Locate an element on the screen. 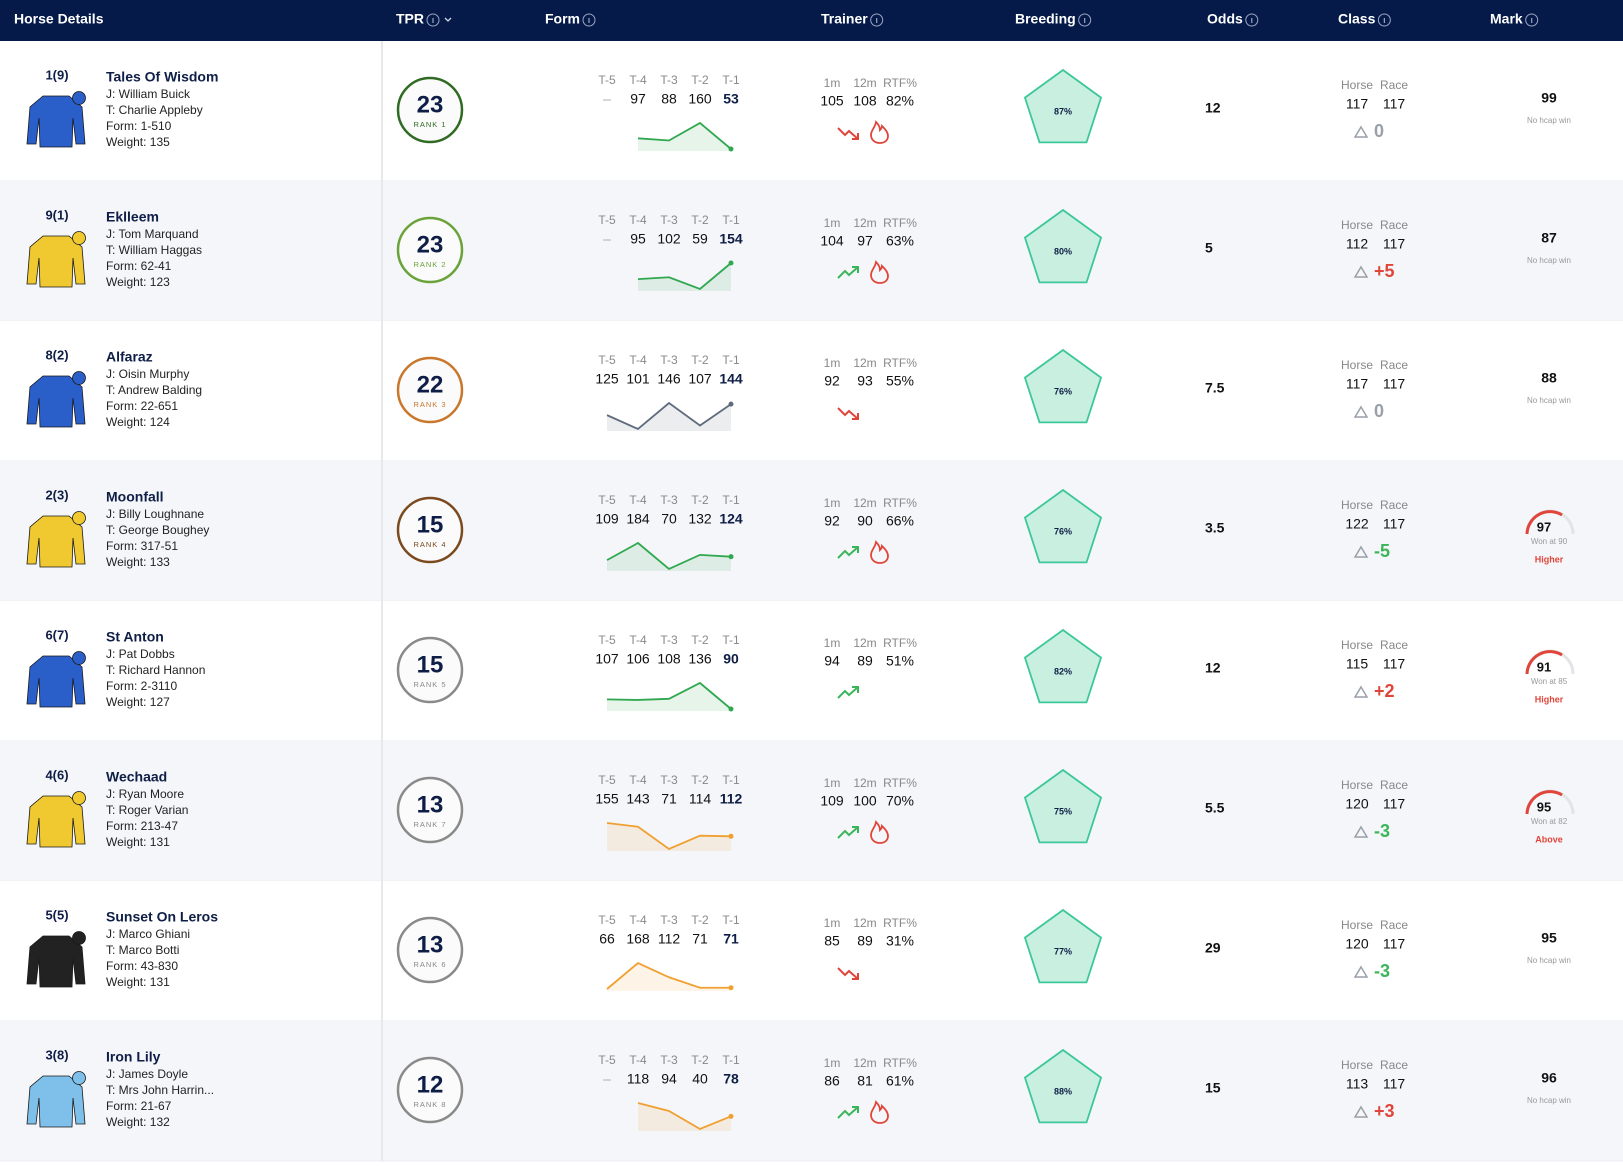 Image resolution: width=1623 pixels, height=1166 pixels. horse-form: Form: 21-67 is located at coordinates (139, 1106).